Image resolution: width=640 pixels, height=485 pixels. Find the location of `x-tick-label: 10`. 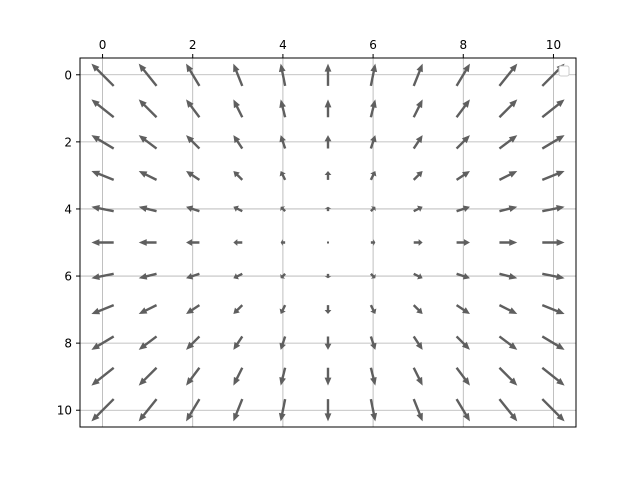

x-tick-label: 10 is located at coordinates (553, 45).